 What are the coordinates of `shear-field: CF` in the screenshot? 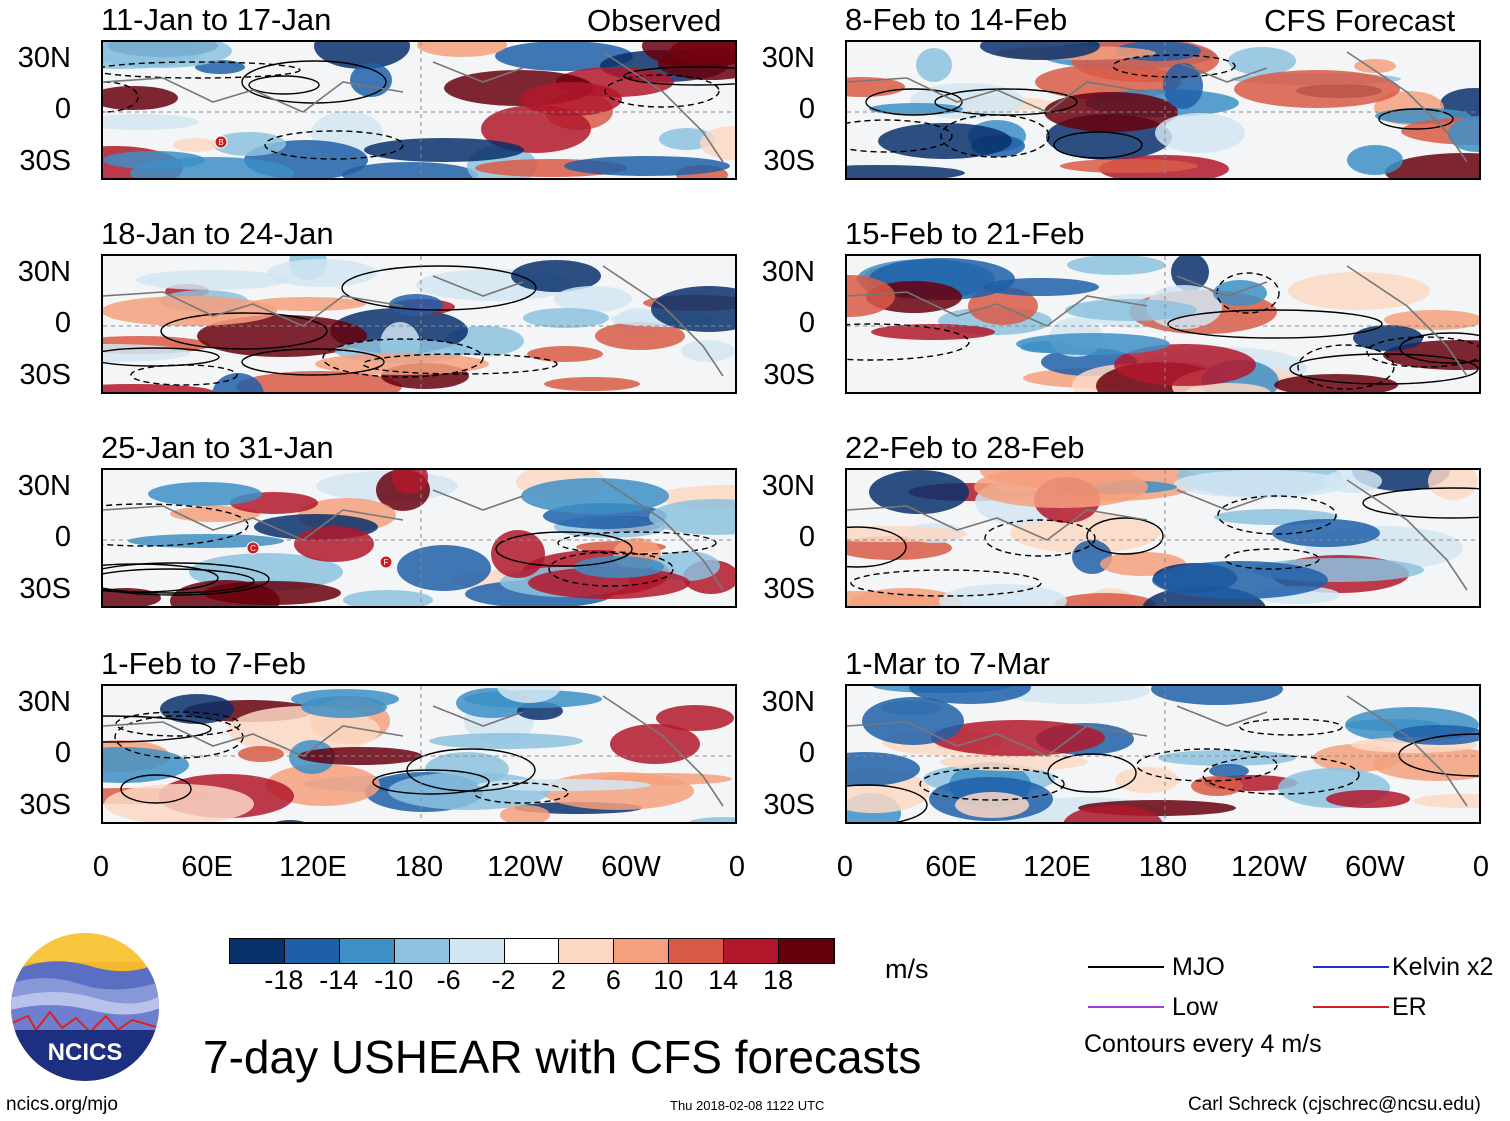 It's located at (419, 538).